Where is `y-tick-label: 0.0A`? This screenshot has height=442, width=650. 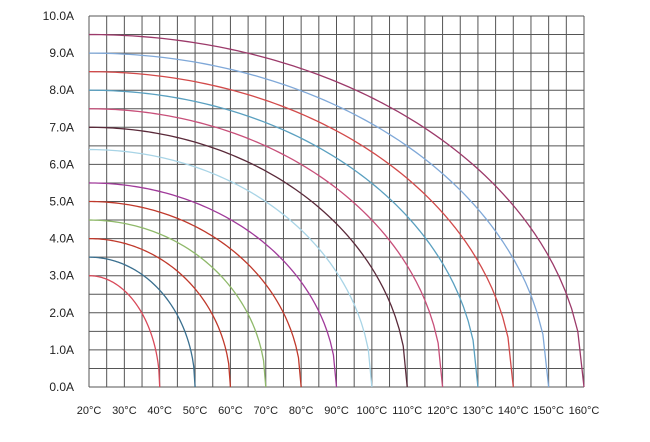 y-tick-label: 0.0A is located at coordinates (61, 387).